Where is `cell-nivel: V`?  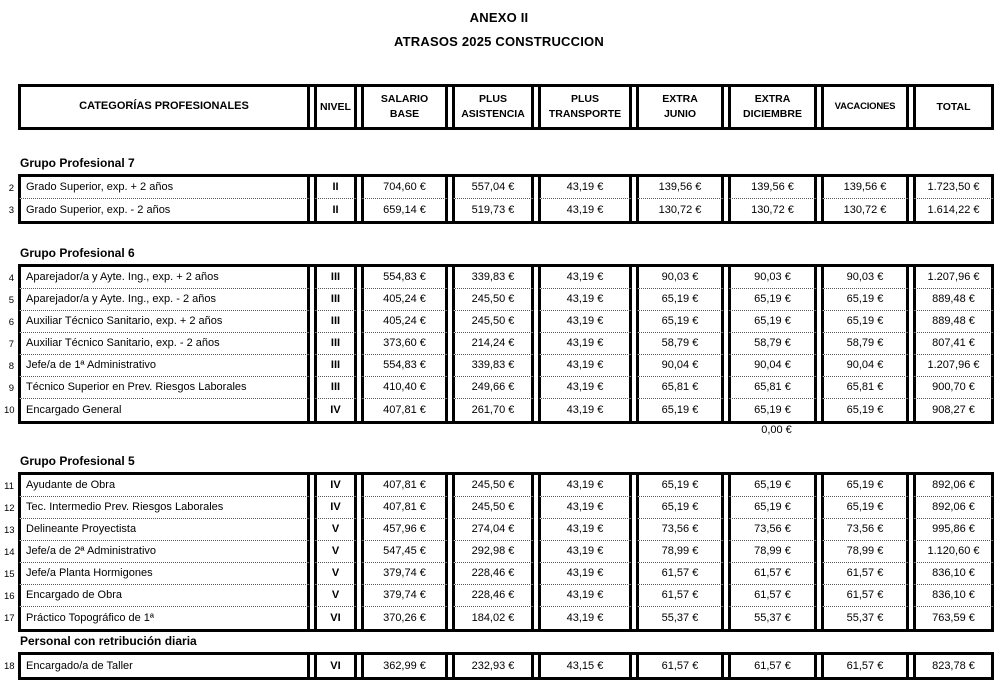
cell-nivel: V is located at coordinates (335, 574).